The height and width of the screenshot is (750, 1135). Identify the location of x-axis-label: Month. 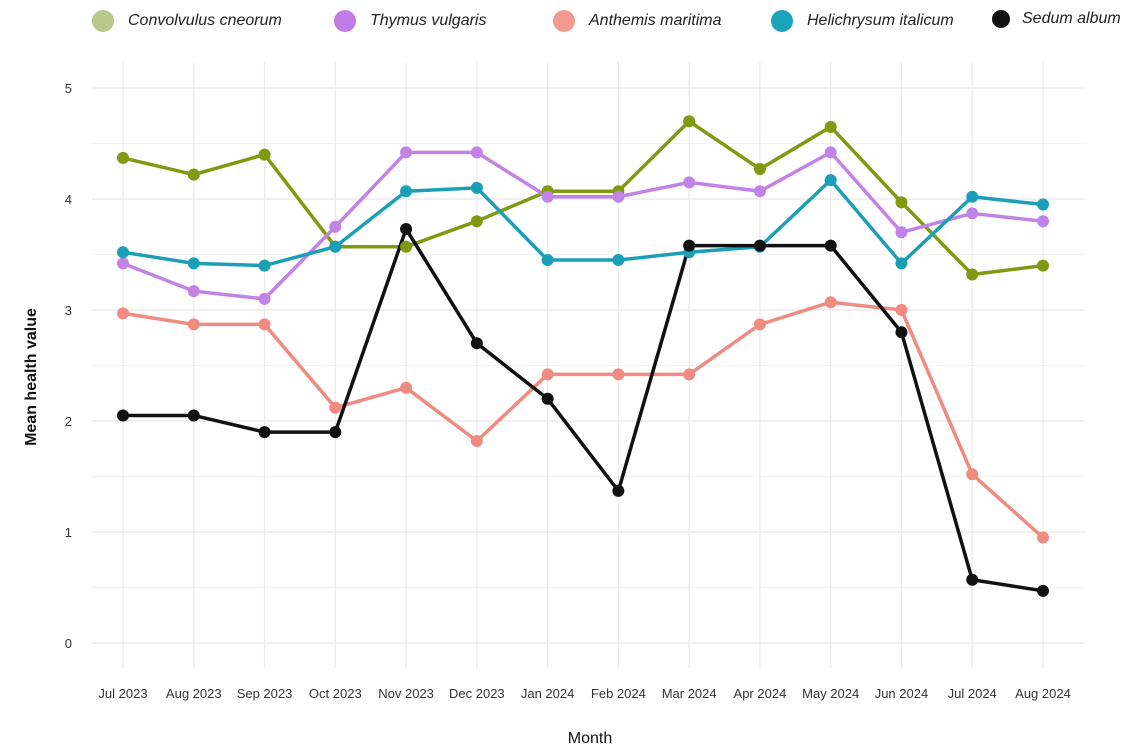
(590, 738).